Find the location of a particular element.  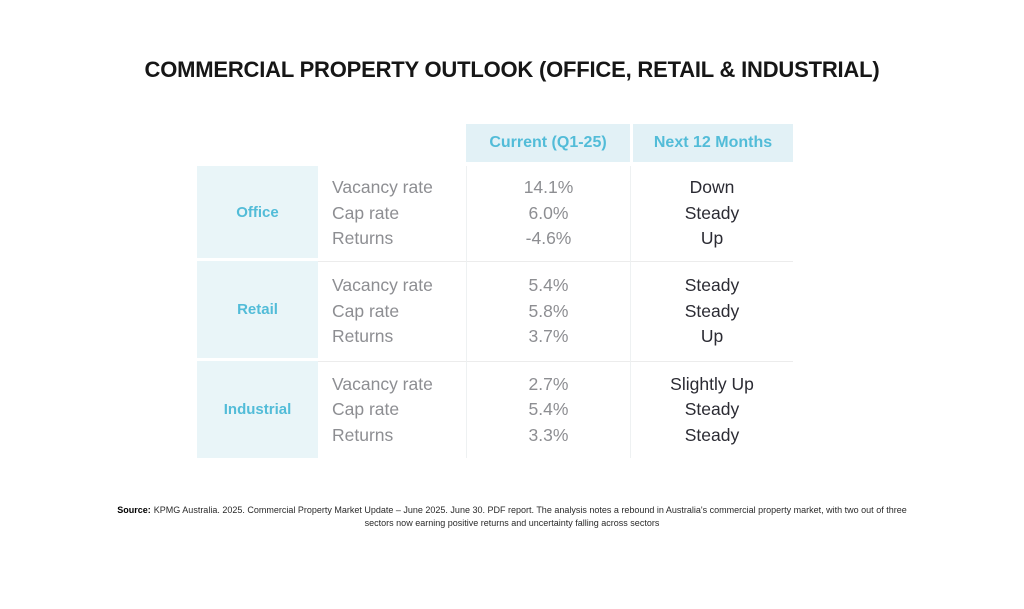

current-values-industrial: 2.7% 5.4% 3.3% is located at coordinates (548, 409).